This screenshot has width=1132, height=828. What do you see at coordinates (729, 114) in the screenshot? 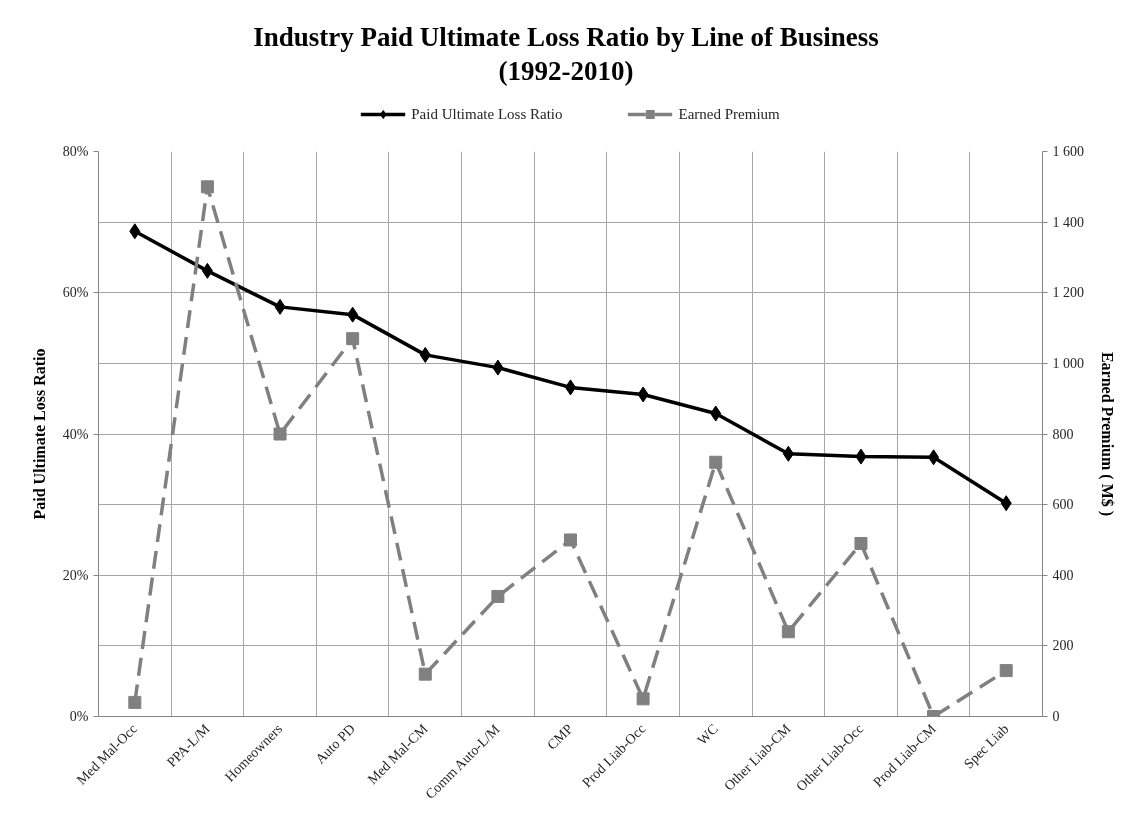
I see `legend-label: Earned Premium` at bounding box center [729, 114].